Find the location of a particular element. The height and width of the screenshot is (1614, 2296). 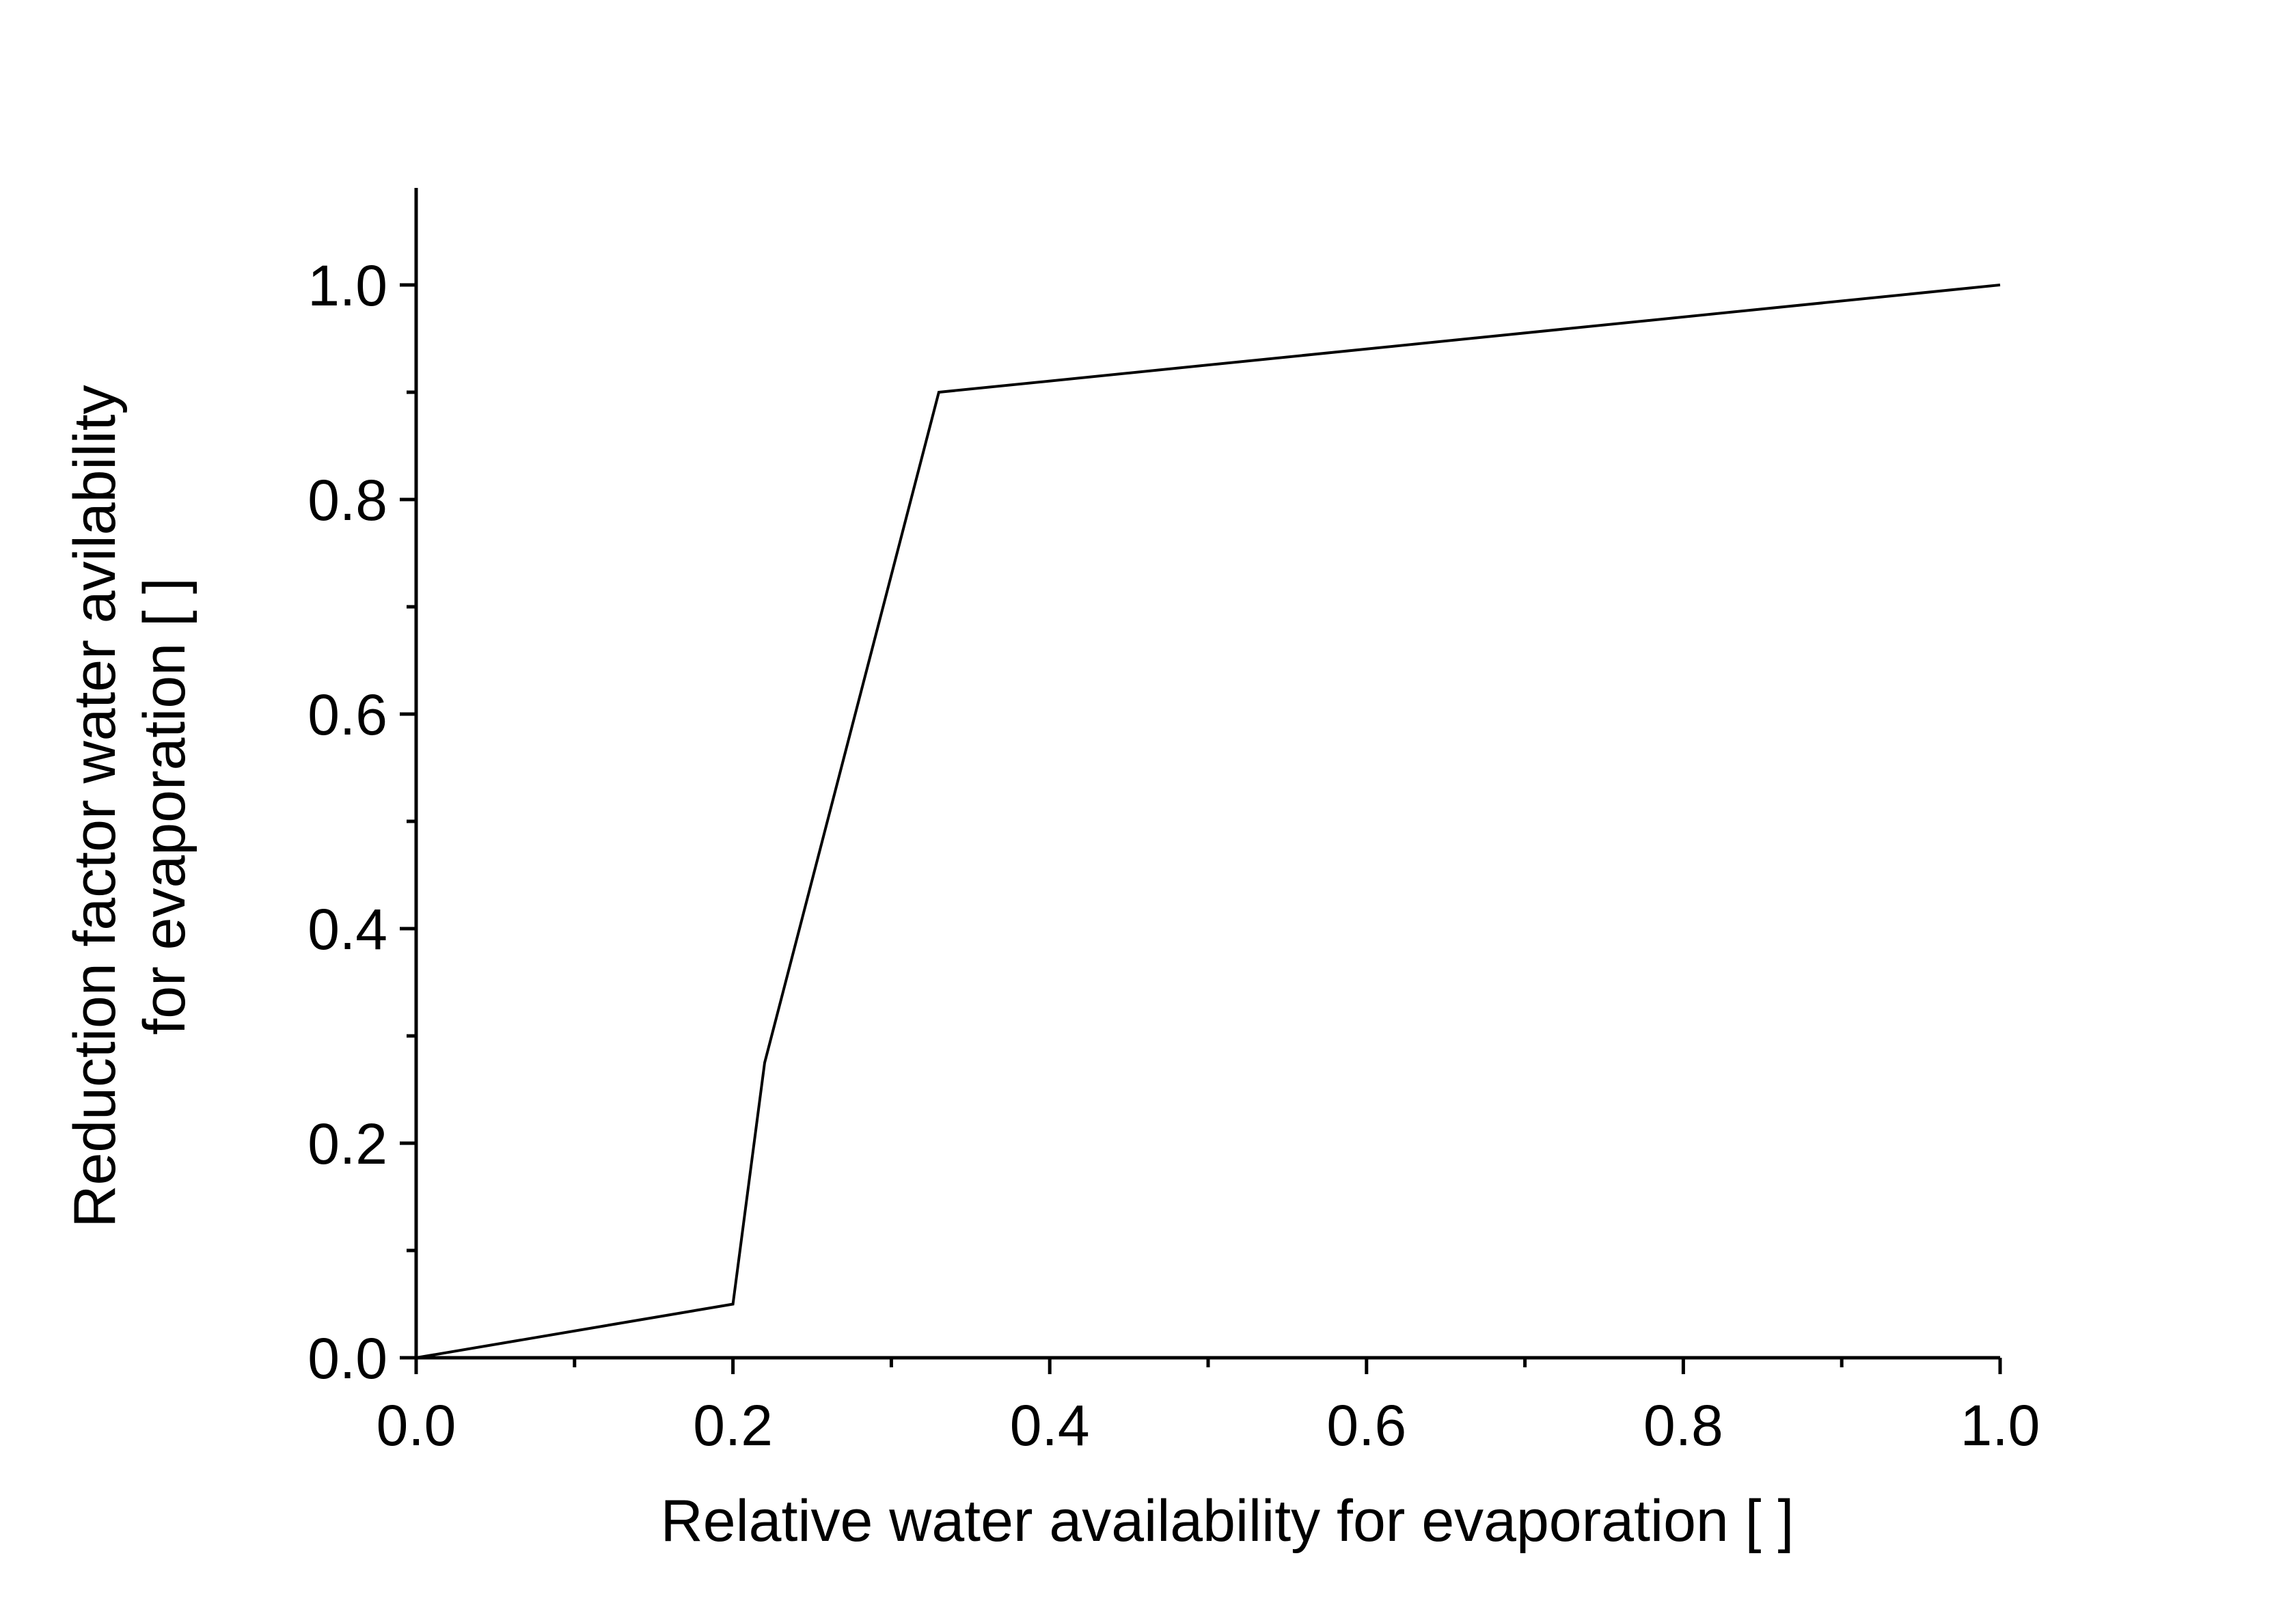

x-tick-label: 0.0 is located at coordinates (416, 1425).